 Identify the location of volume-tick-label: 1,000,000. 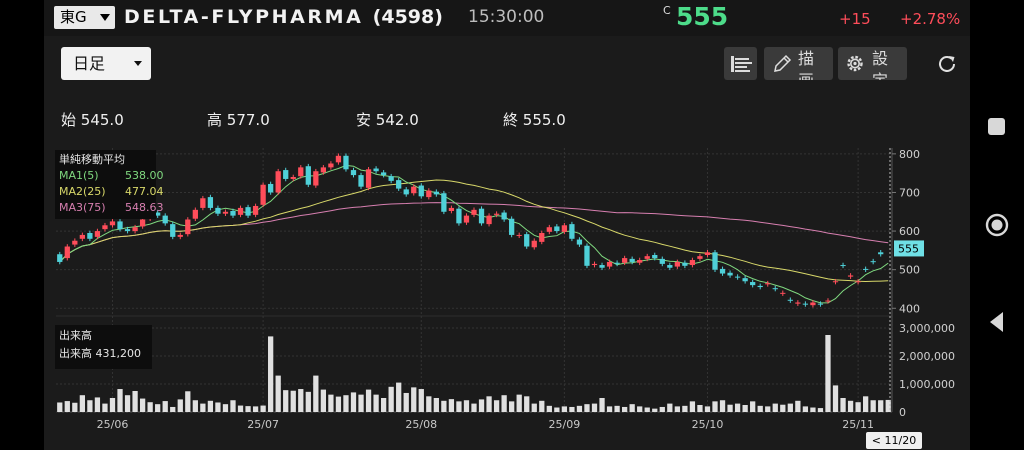
(927, 384).